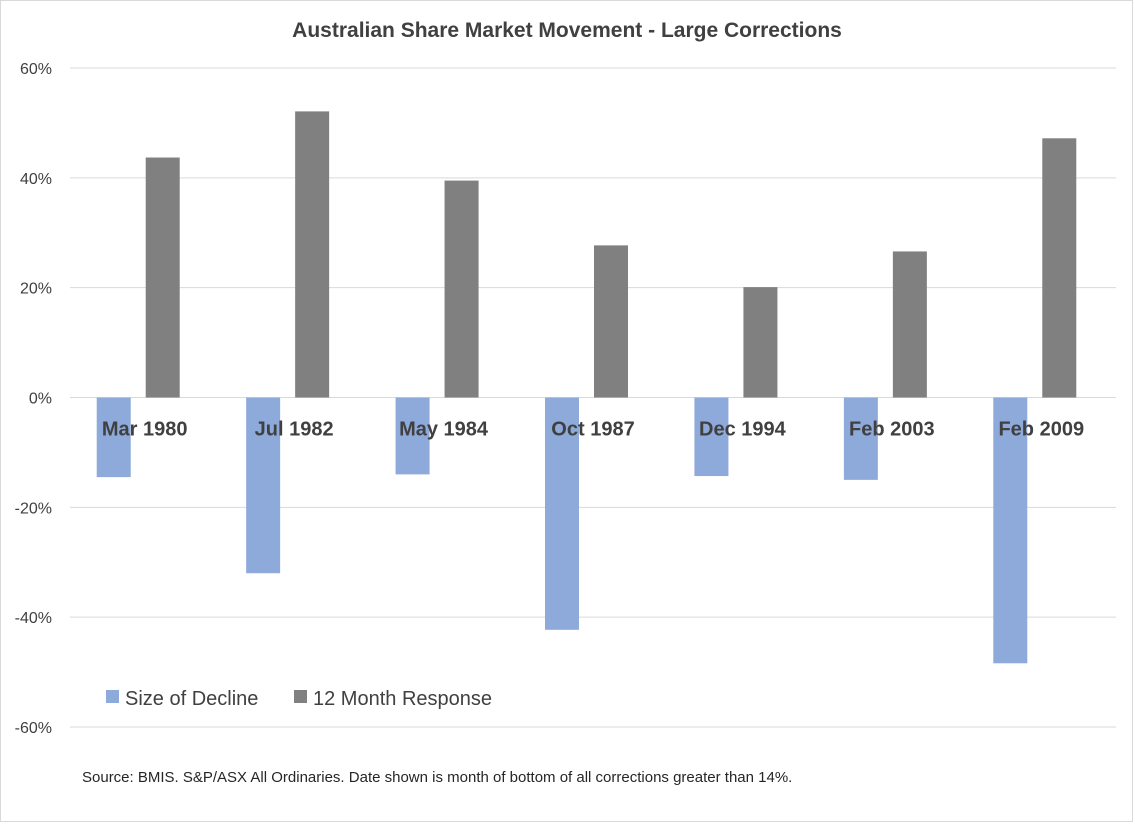  Describe the element at coordinates (1041, 430) in the screenshot. I see `x-tick-label-feb-2009: Feb 2009` at that location.